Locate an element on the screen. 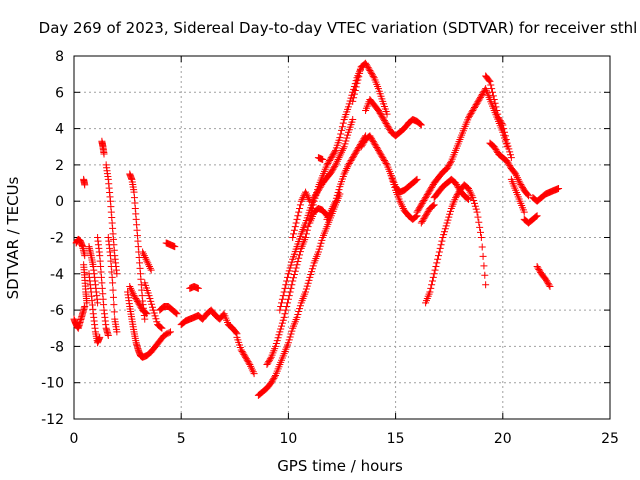  y-tick-label: 0 is located at coordinates (59, 202).